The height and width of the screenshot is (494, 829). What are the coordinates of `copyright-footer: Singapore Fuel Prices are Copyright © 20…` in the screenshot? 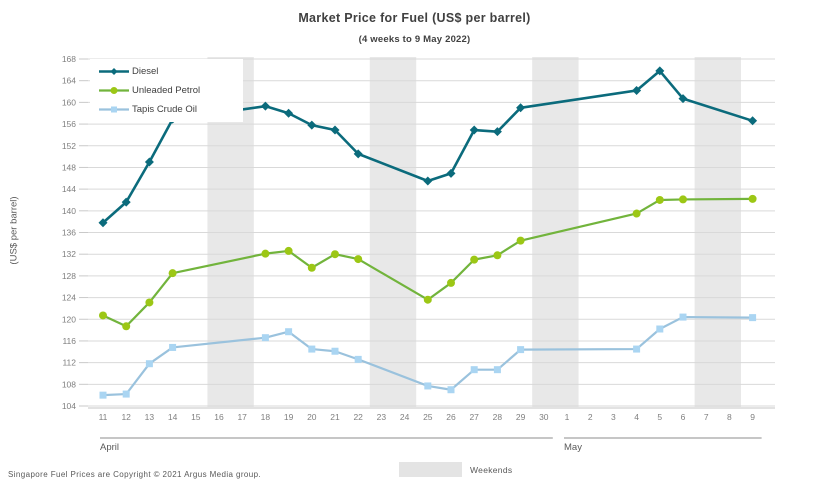 It's located at (135, 474).